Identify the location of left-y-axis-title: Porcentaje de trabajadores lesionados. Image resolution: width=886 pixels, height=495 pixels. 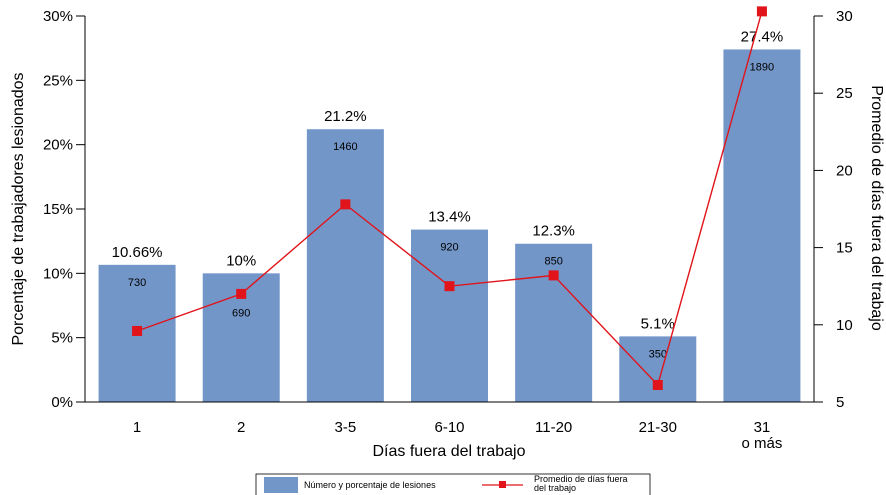
(18, 208).